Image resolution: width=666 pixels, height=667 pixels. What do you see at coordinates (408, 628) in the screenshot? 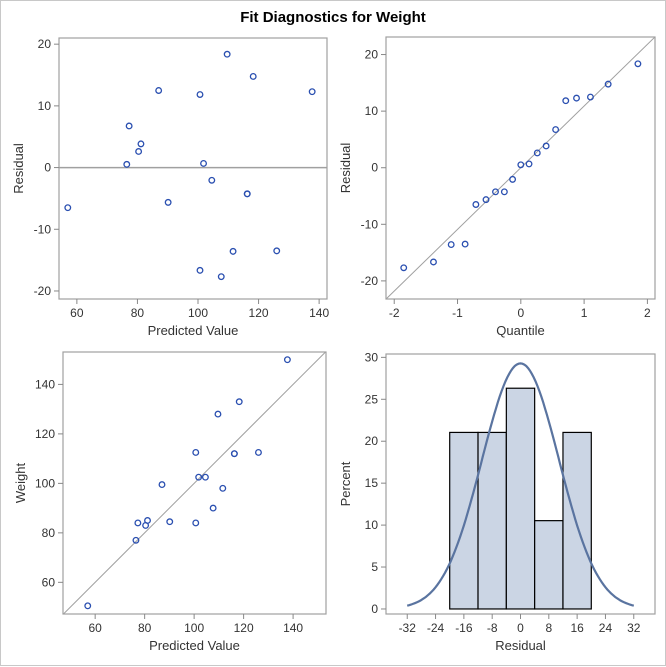
I see `x-tick-label: -32` at bounding box center [408, 628].